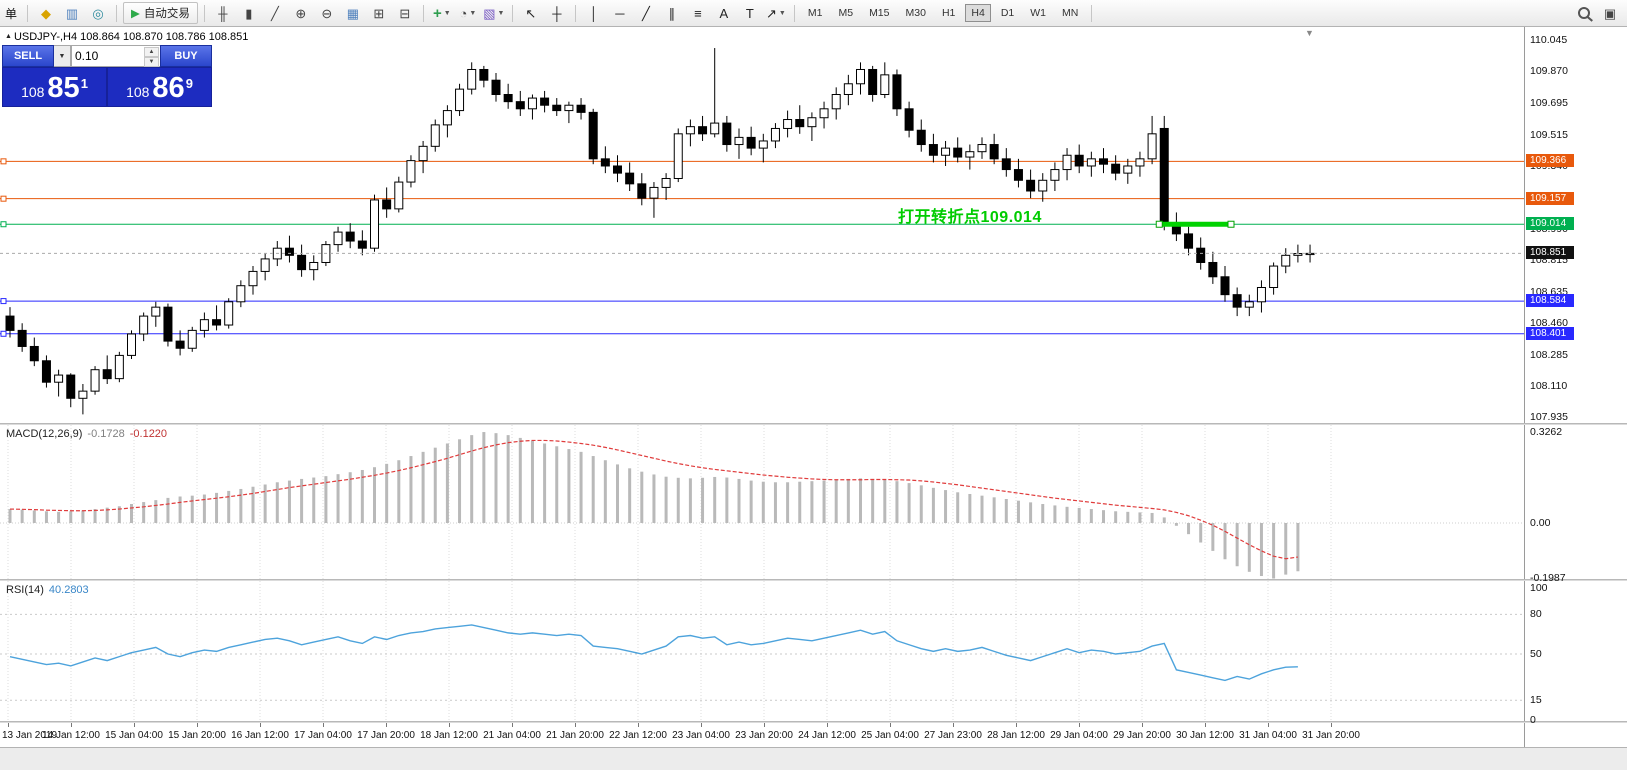 This screenshot has width=1627, height=770. Describe the element at coordinates (46, 13) in the screenshot. I see `new-order-icon: ◆` at that location.